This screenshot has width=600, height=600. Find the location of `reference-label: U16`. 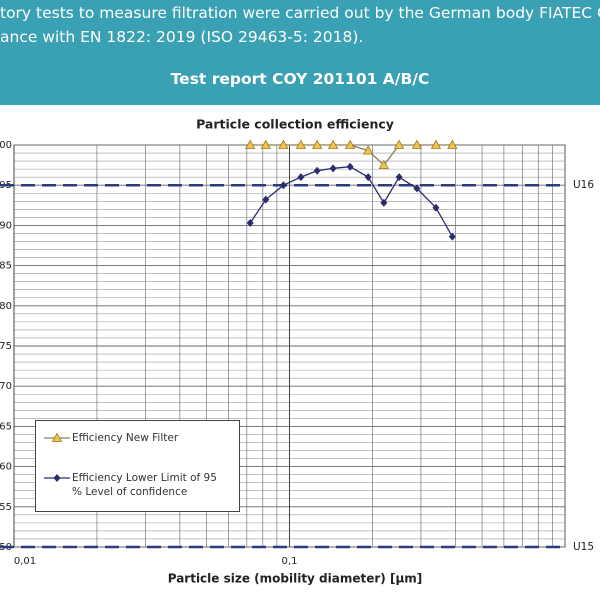

reference-label: U16 is located at coordinates (583, 185).